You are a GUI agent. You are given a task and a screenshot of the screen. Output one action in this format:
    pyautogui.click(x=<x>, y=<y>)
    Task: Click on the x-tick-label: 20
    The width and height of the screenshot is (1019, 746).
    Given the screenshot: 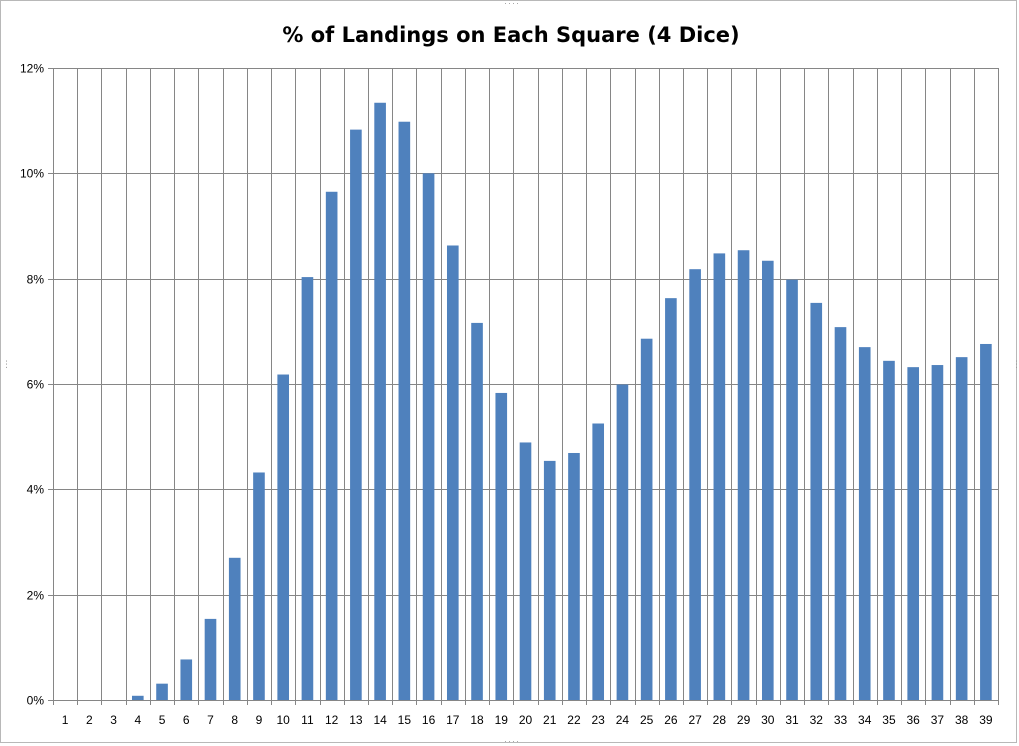 What is the action you would take?
    pyautogui.click(x=526, y=720)
    